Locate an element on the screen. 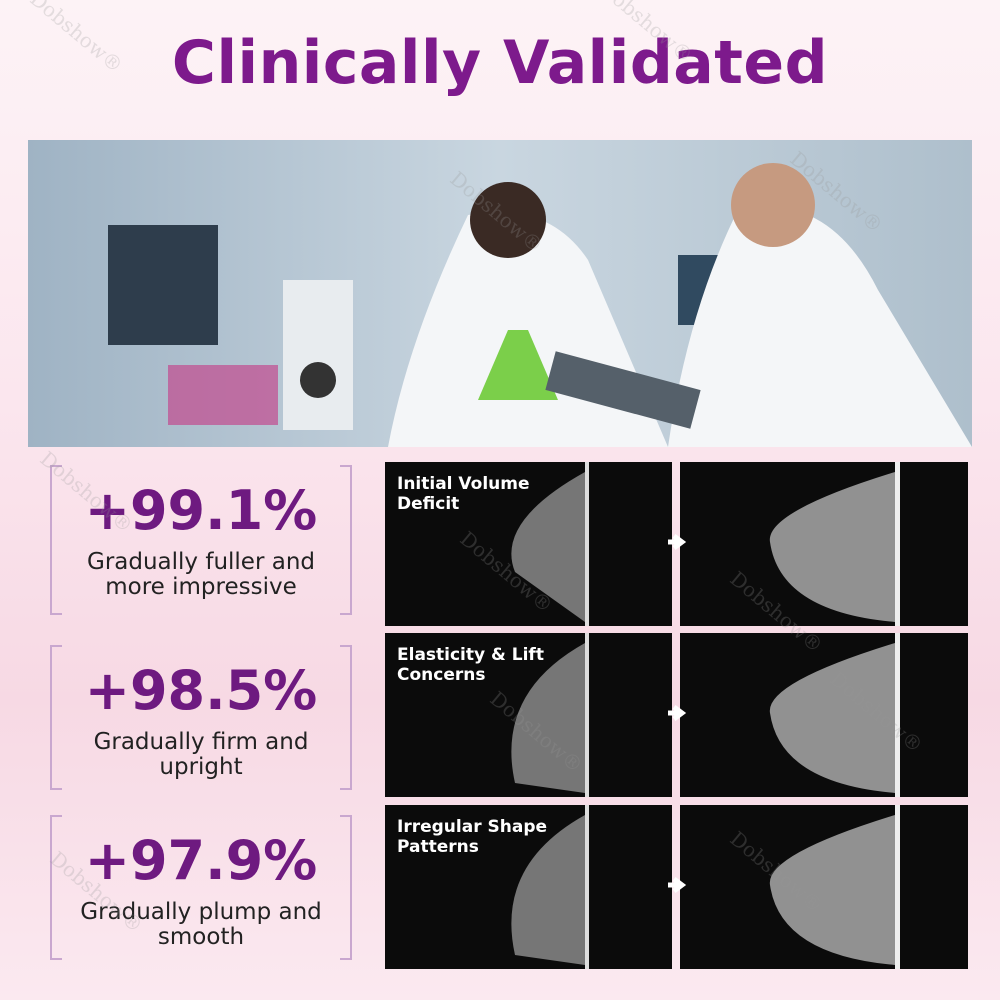 The height and width of the screenshot is (1000, 1000). stat-value: +97.9% is located at coordinates (201, 860).